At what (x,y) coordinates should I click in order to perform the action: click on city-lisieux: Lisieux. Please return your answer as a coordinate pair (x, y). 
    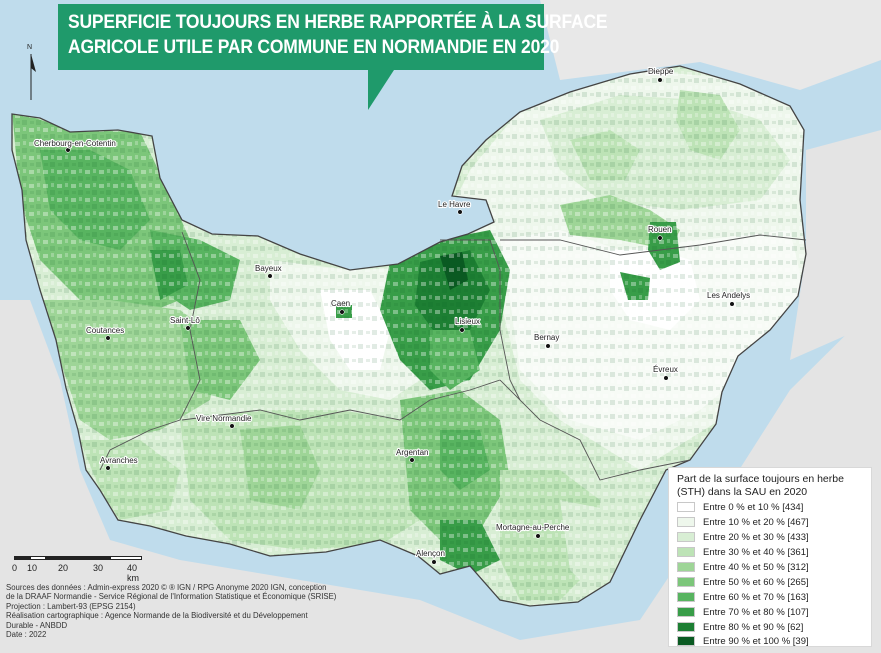
    Looking at the image, I should click on (467, 324).